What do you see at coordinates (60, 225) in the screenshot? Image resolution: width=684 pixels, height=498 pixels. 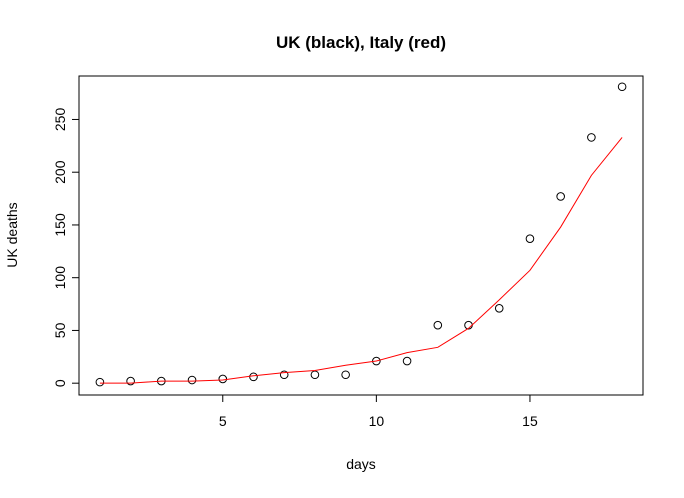 I see `y-tick-label: 150` at bounding box center [60, 225].